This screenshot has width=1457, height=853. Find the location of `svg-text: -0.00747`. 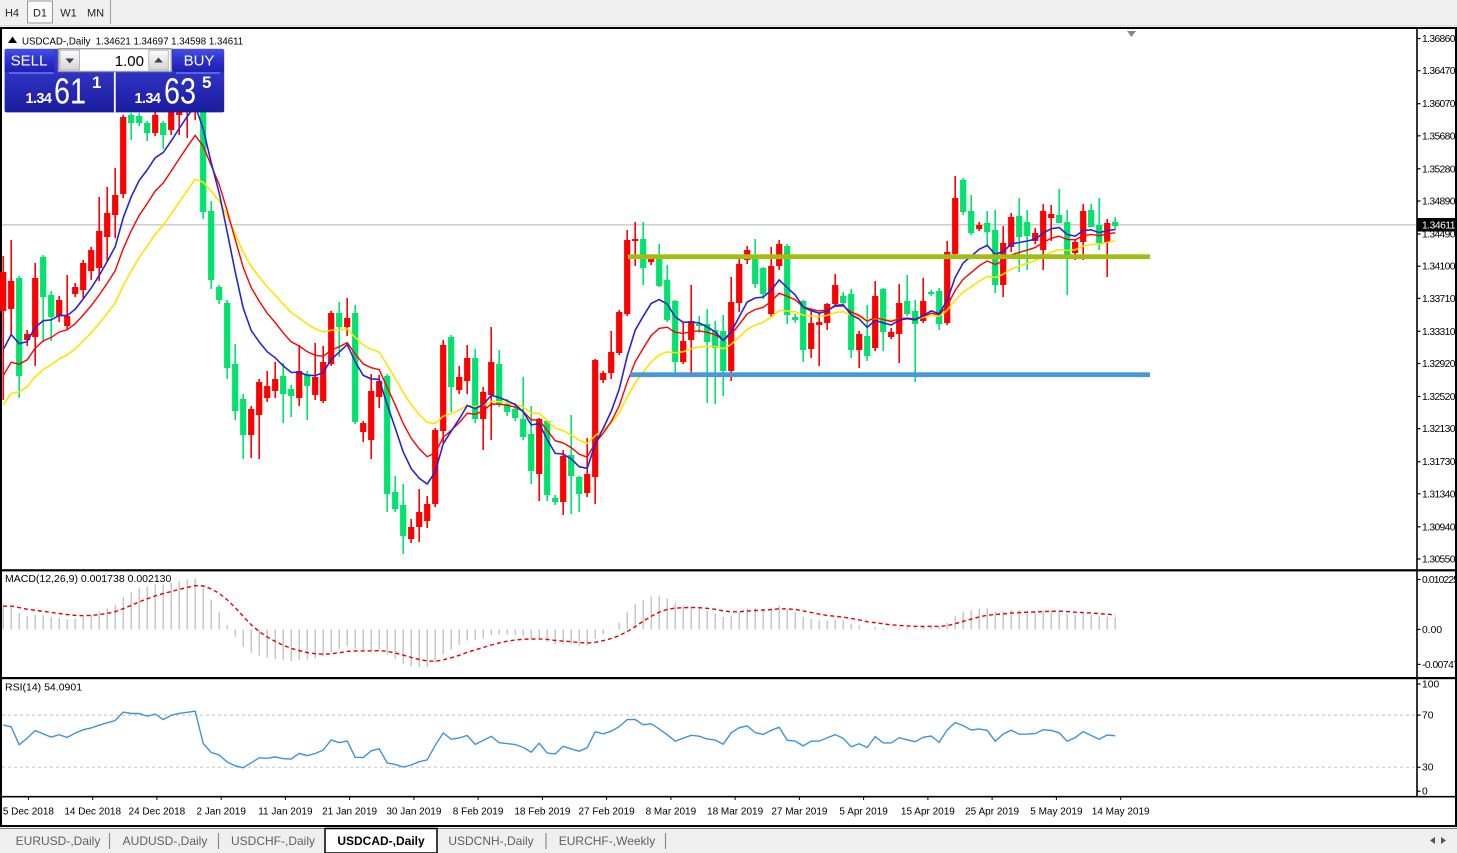

svg-text: -0.00747 is located at coordinates (1439, 665).